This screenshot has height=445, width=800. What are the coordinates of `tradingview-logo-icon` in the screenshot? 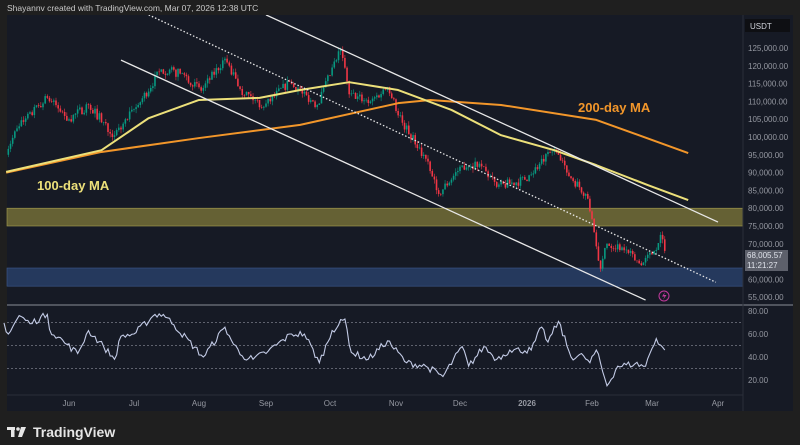 It's located at (16, 432).